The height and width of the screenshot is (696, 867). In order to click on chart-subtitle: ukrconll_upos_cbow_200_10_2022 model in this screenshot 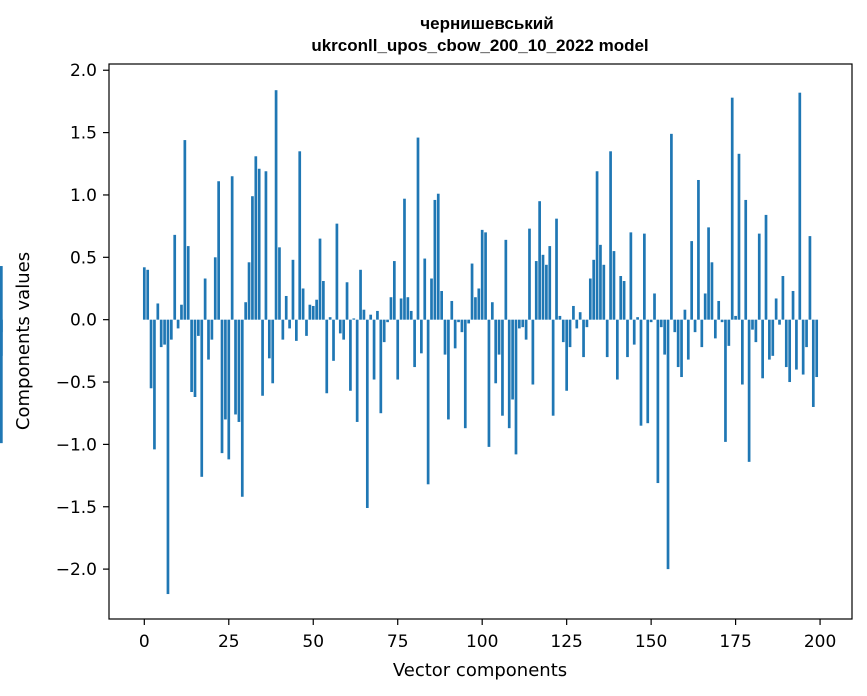, I will do `click(479, 45)`.